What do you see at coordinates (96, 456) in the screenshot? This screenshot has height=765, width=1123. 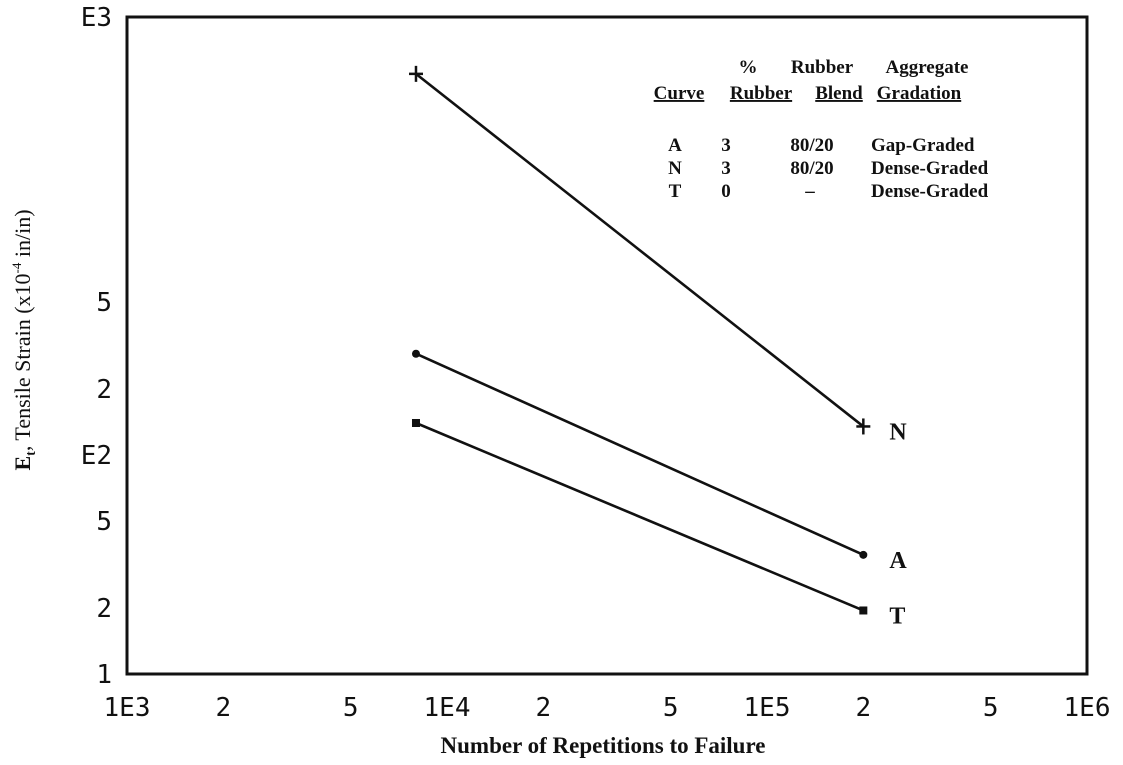 I see `y-tick-label-3: E2` at bounding box center [96, 456].